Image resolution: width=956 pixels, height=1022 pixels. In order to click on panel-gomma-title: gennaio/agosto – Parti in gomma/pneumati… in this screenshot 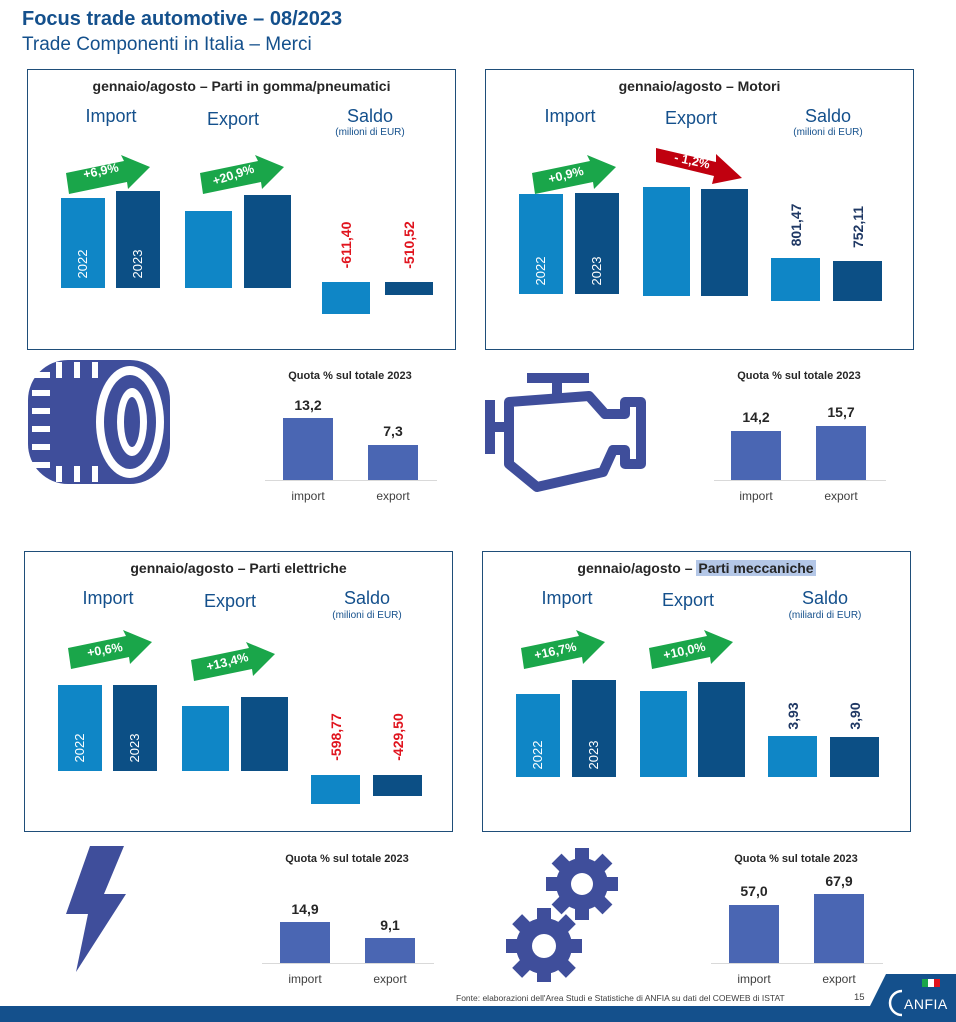, I will do `click(241, 86)`.